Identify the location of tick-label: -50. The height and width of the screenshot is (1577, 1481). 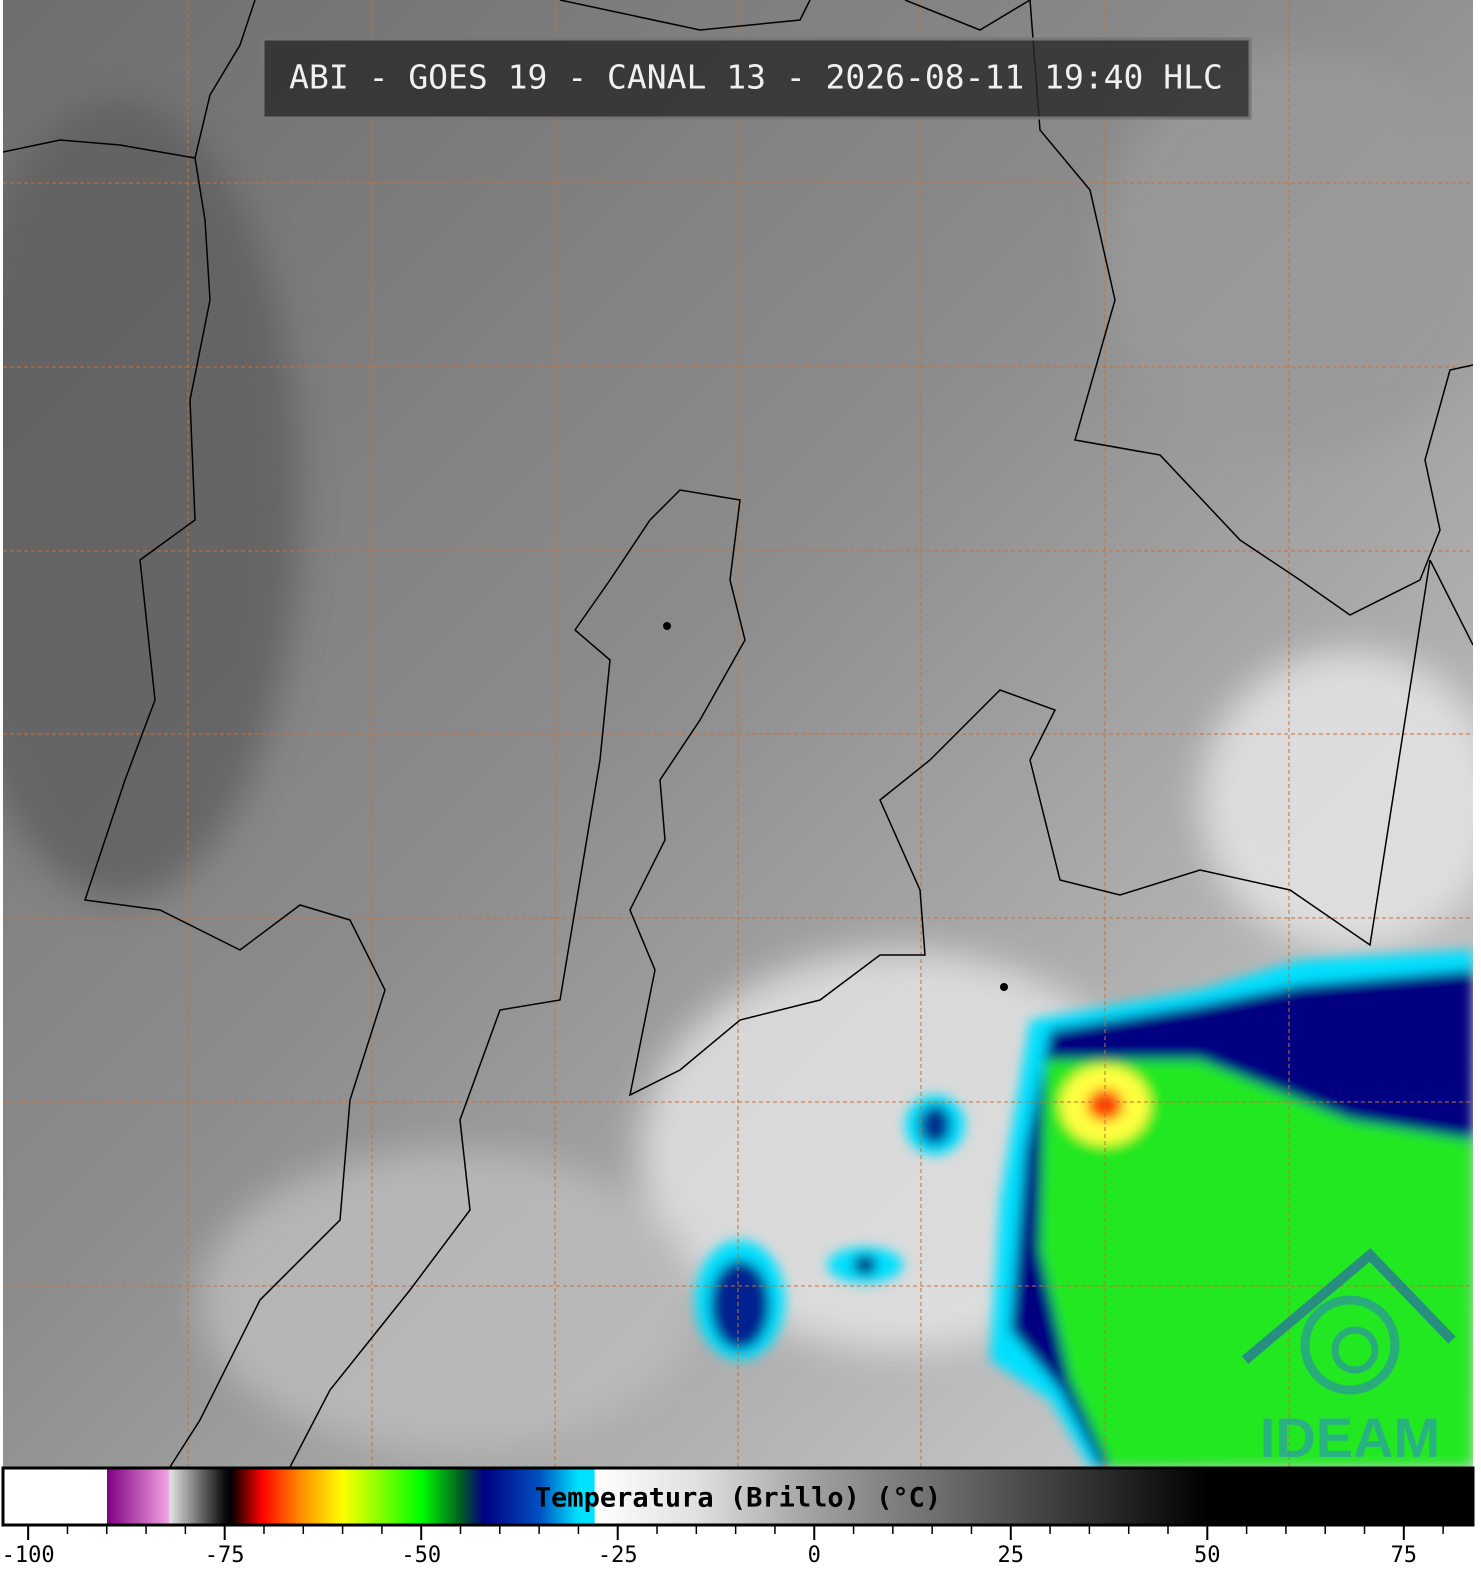
(421, 1555).